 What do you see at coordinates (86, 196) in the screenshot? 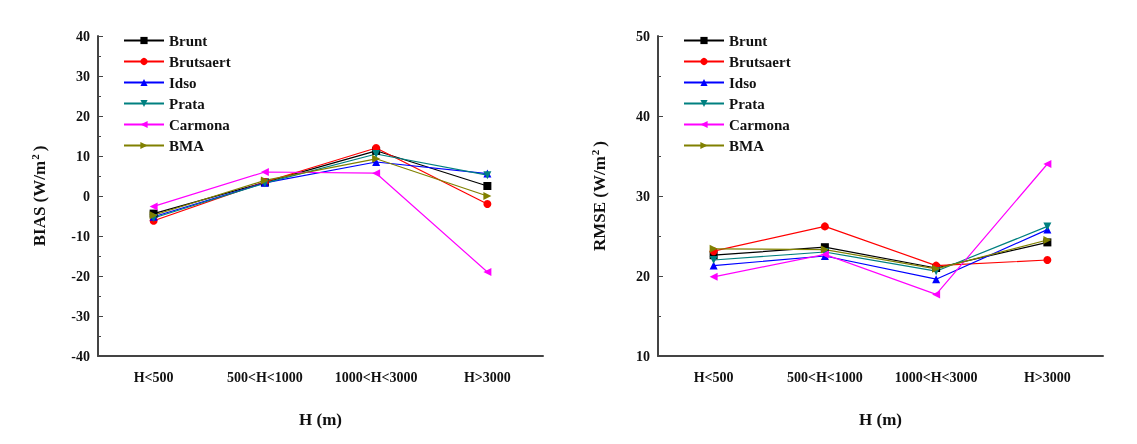
I see `y-tick-label: 0` at bounding box center [86, 196].